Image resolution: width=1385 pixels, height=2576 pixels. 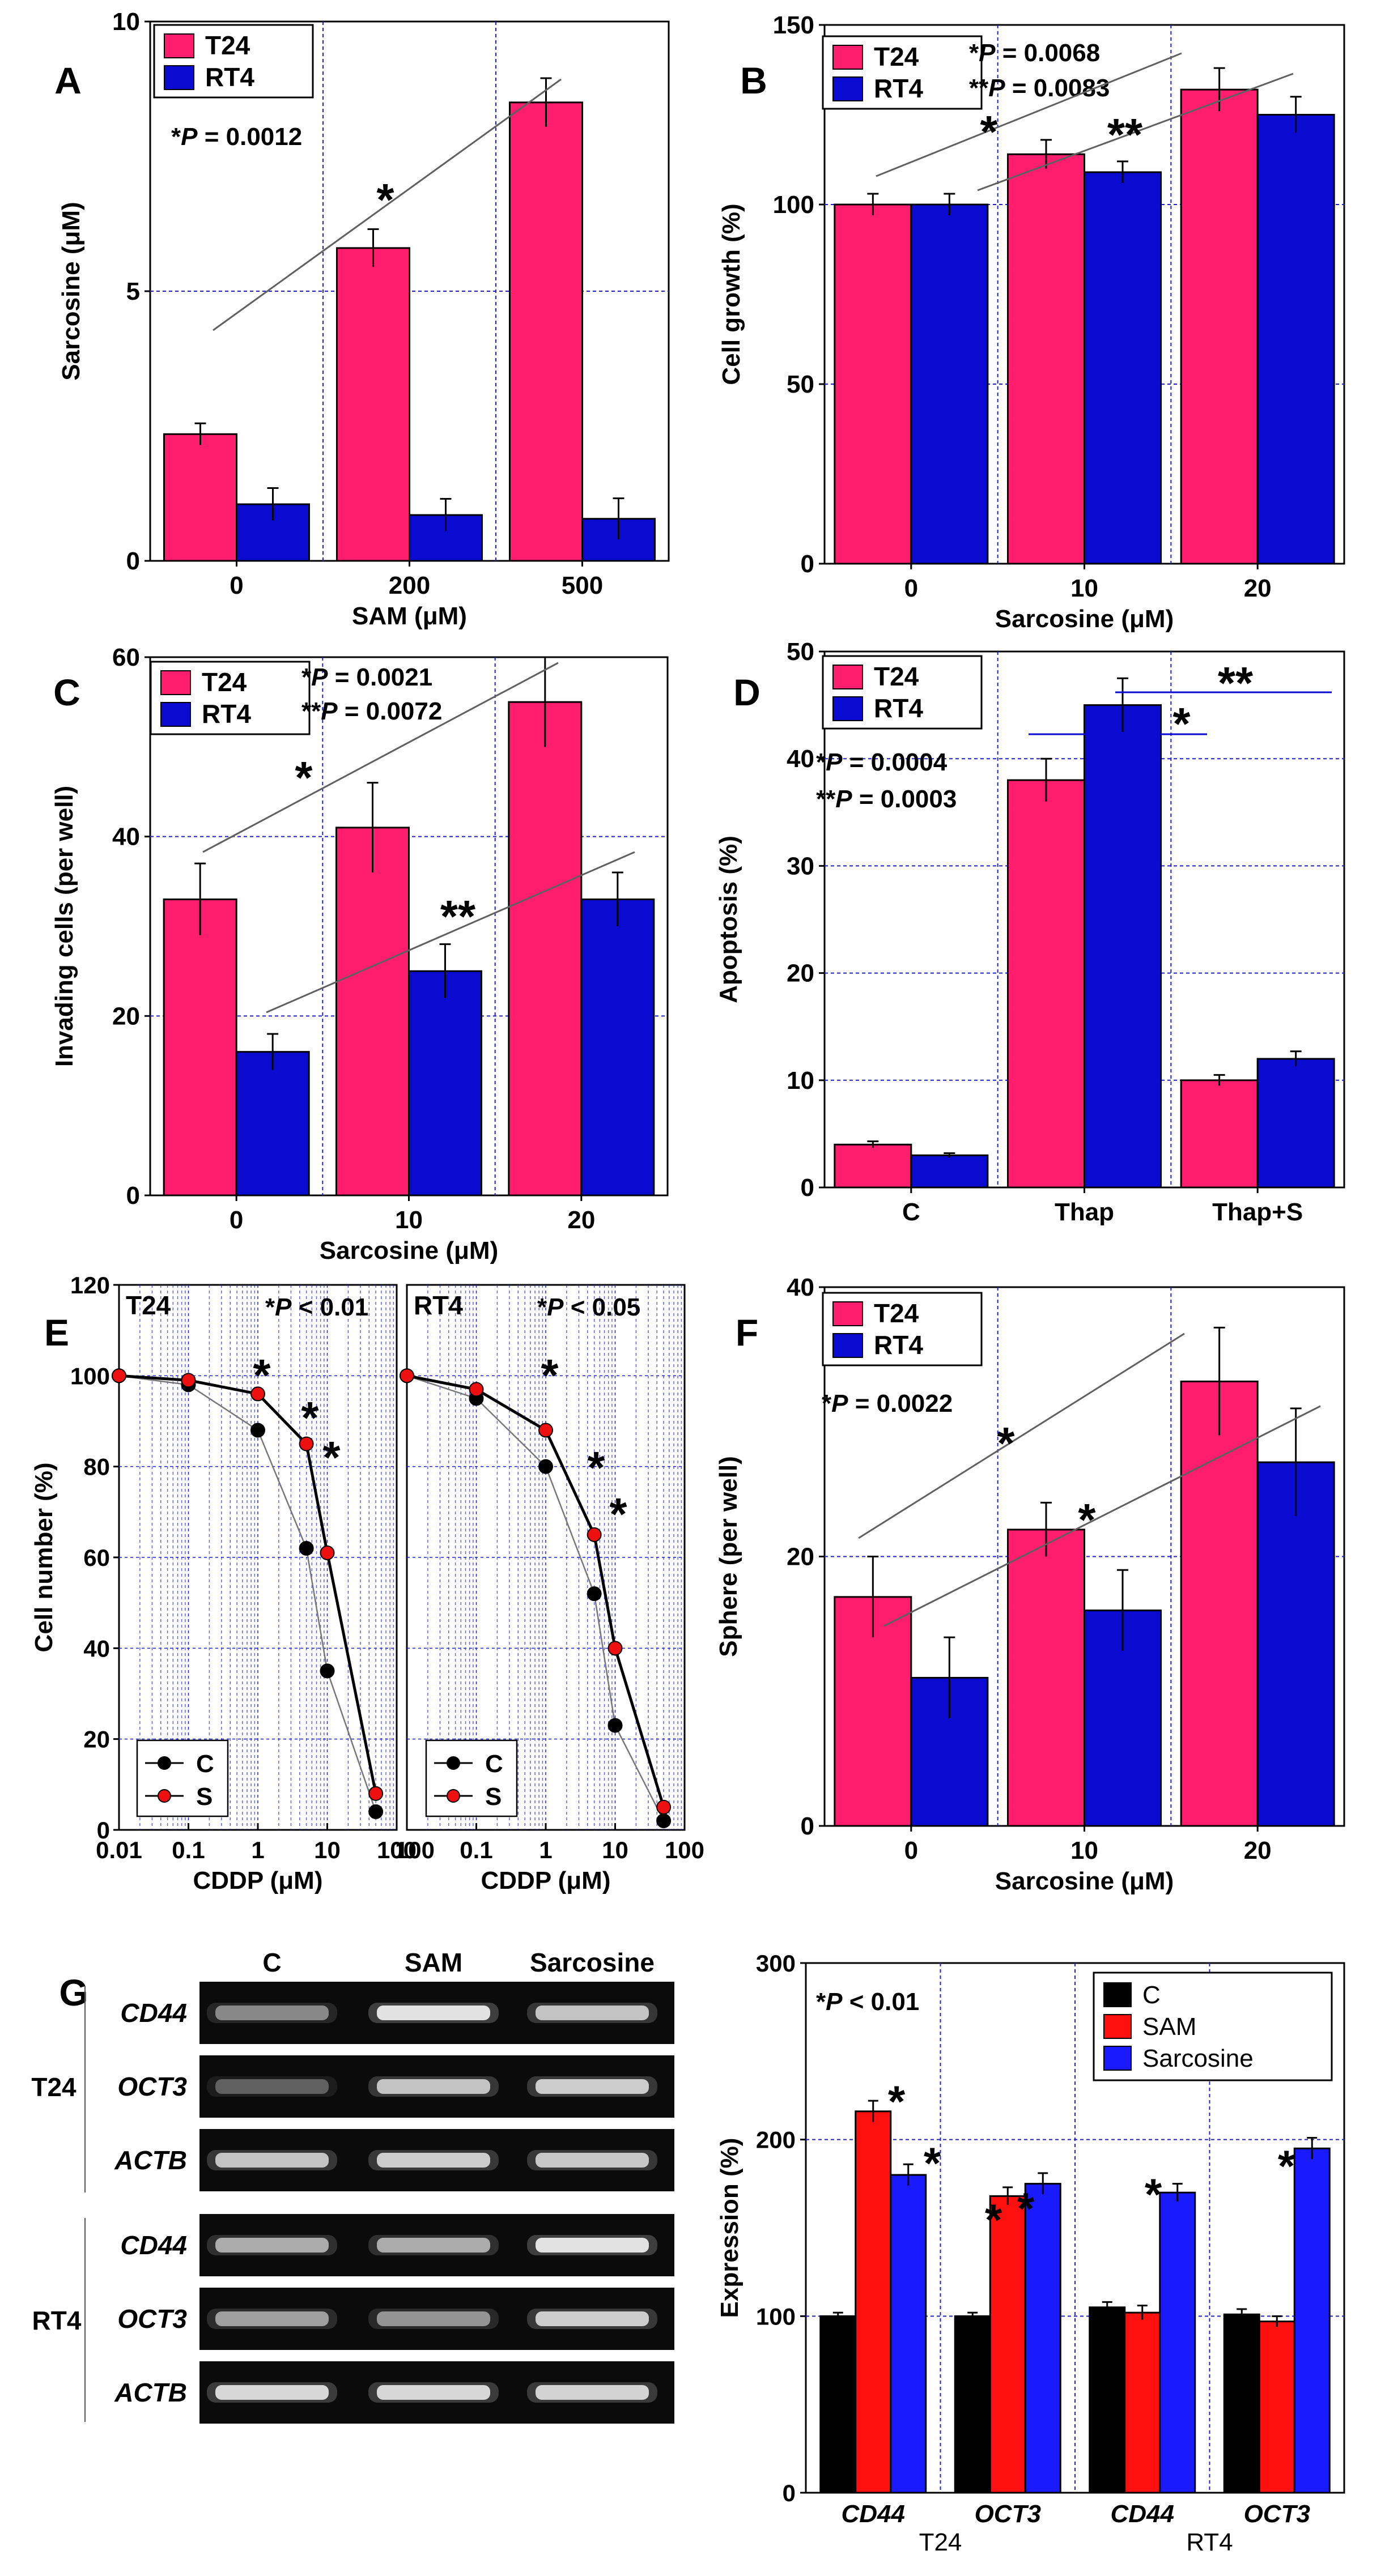 I want to click on x-tick-label: Thap, so click(x=1084, y=1212).